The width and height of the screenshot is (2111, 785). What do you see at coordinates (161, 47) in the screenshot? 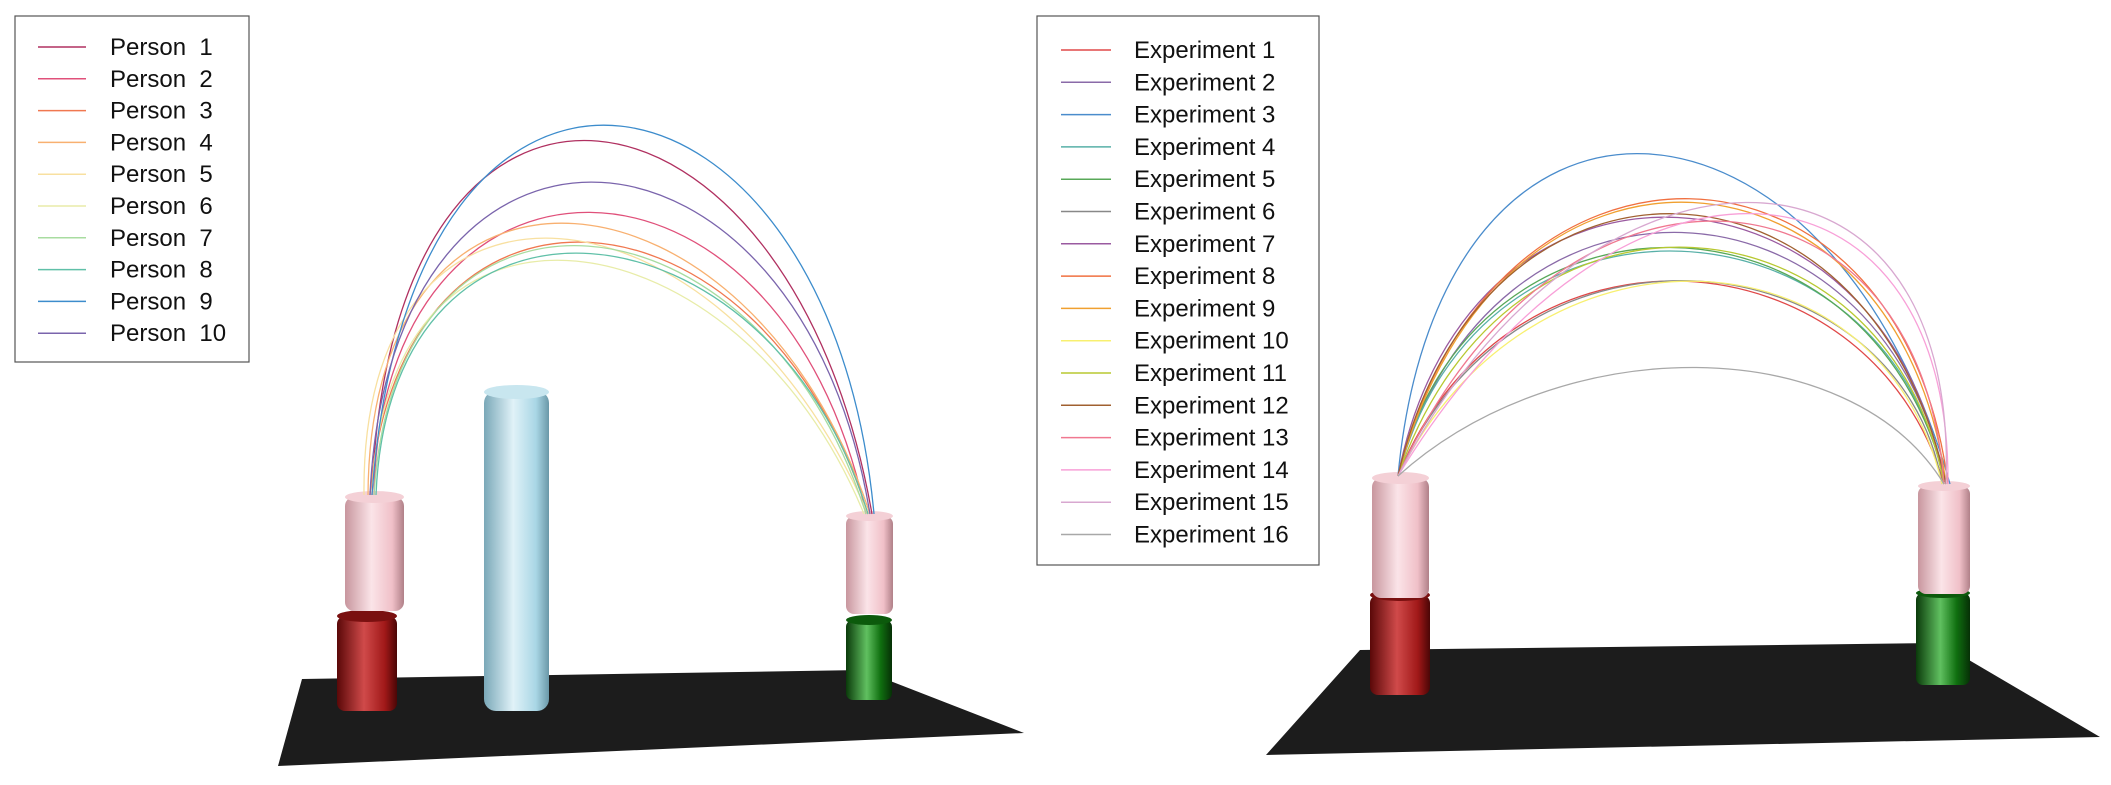
I see `left-legend-label-1: Person 1` at bounding box center [161, 47].